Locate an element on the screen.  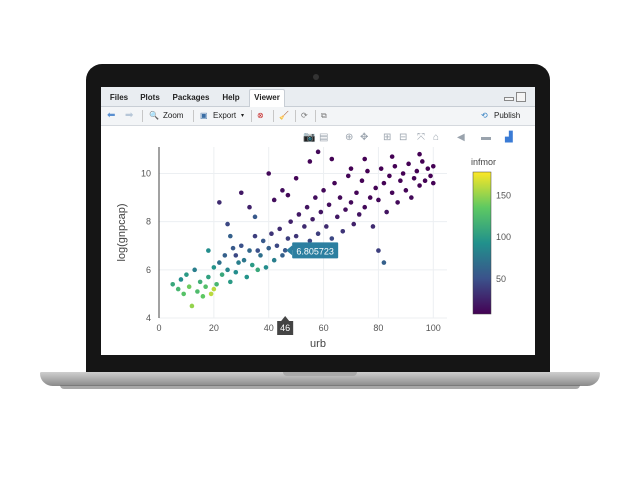
x-tick-label: 40 is located at coordinates (269, 328).